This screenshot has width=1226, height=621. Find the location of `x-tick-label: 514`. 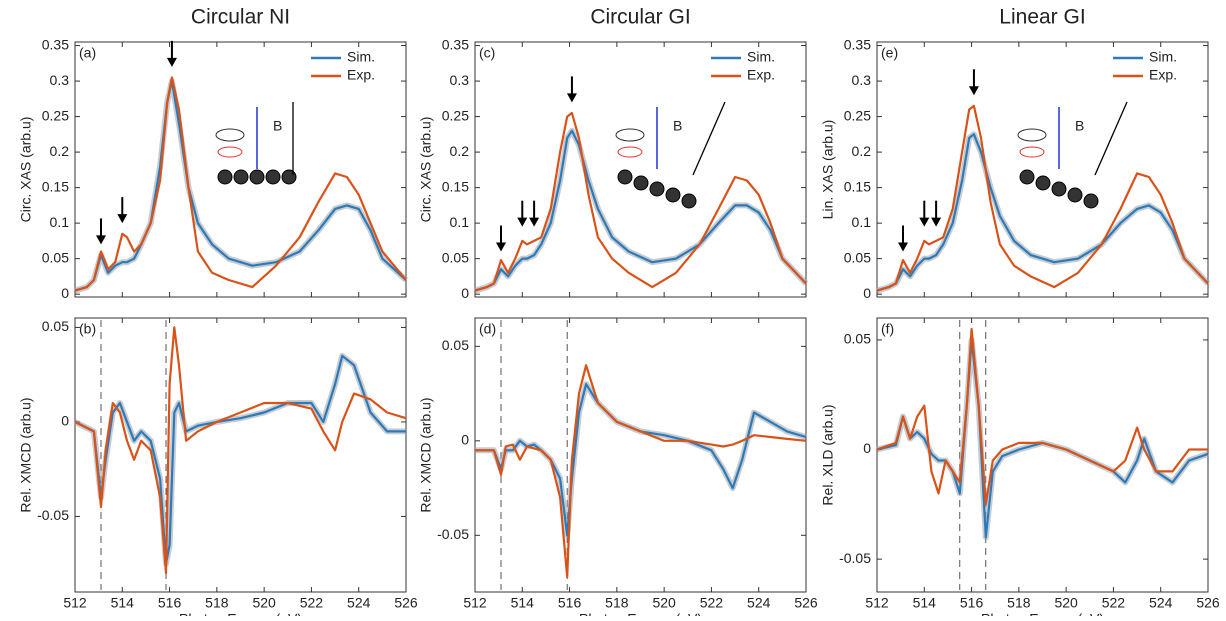

x-tick-label: 514 is located at coordinates (925, 603).